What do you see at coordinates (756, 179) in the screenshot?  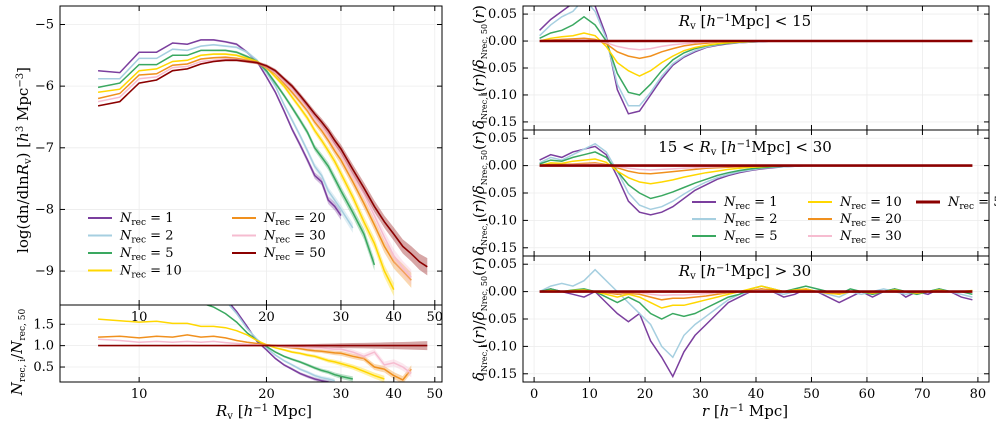 I see `prof2-series` at bounding box center [756, 179].